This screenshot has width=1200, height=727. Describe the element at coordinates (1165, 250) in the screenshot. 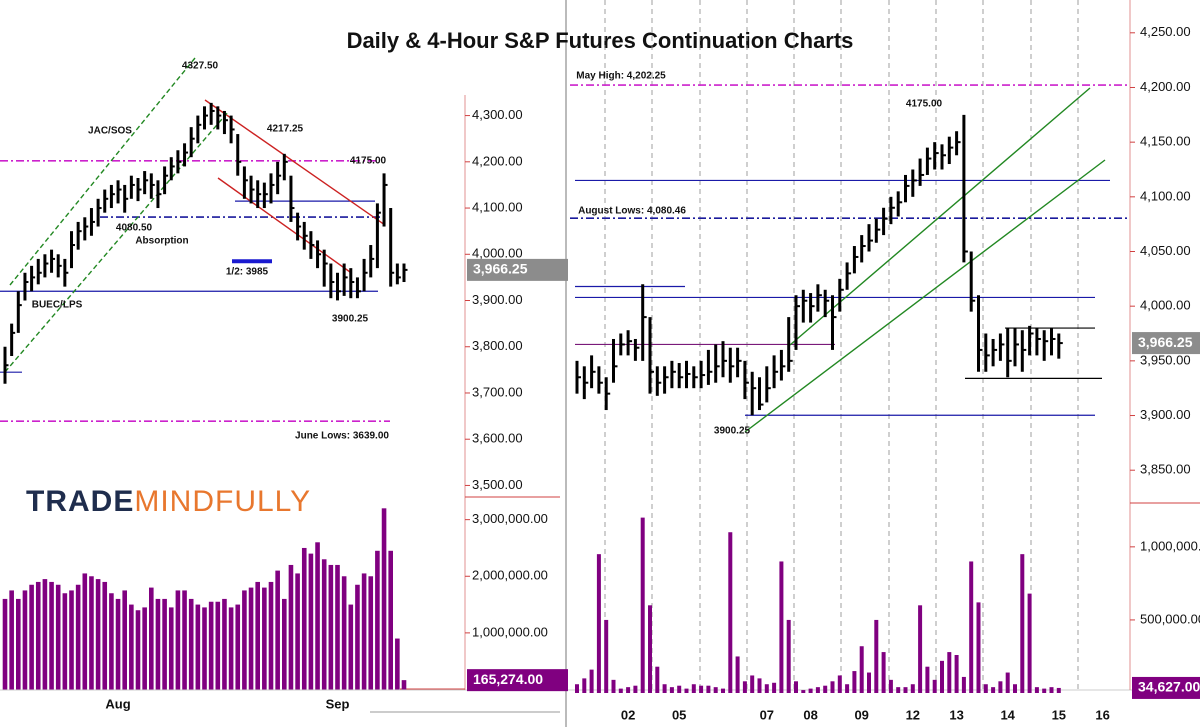

I see `y-tick-label: 4,050.00` at that location.